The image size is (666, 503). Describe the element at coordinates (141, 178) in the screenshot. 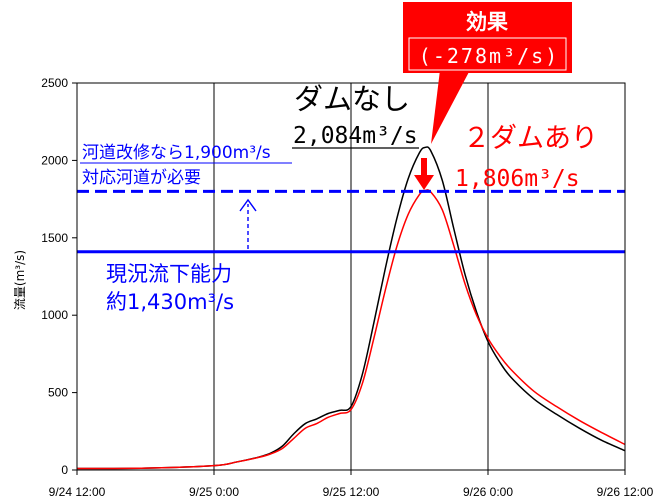

I see `planned-channel-label-line2: 対応河道が必要` at that location.